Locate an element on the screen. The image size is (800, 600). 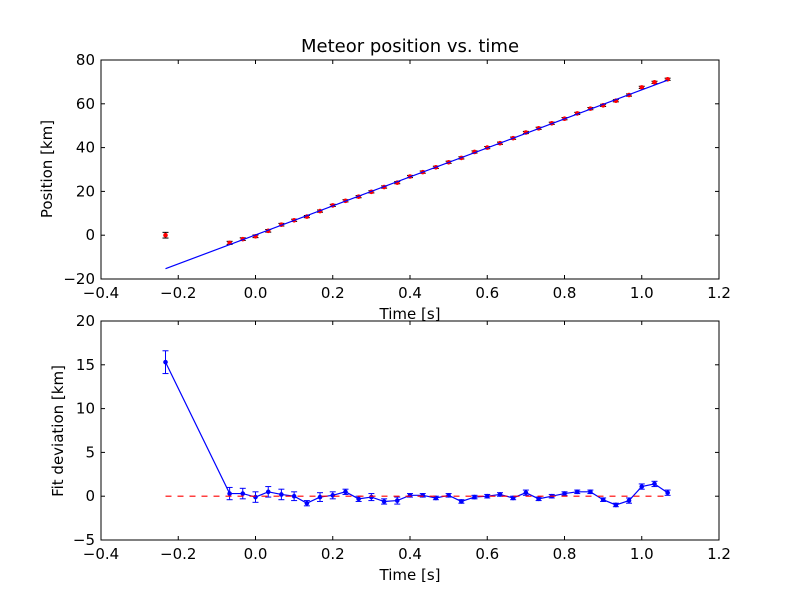
y-tick-label: 40 is located at coordinates (85, 148).